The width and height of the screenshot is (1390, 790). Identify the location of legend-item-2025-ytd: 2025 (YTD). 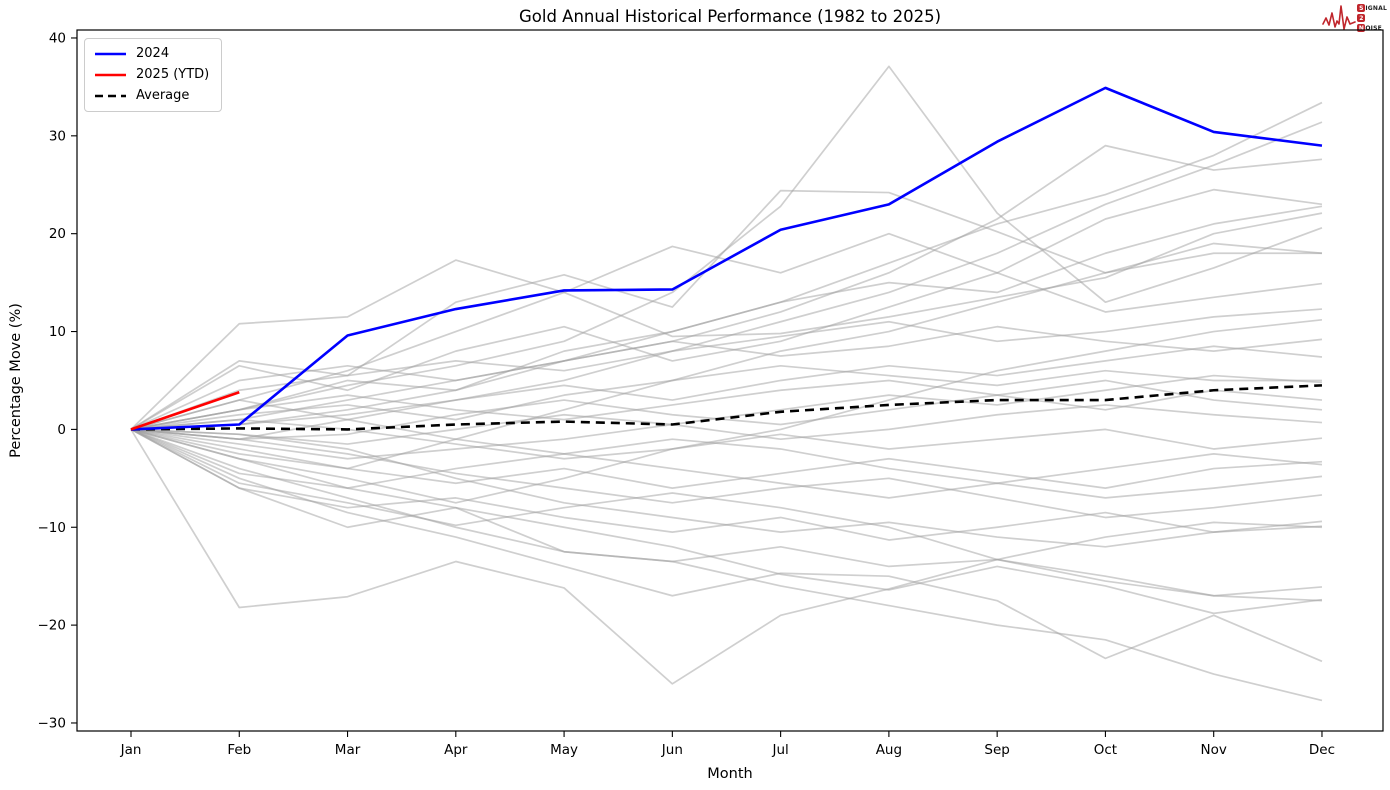
(151, 75).